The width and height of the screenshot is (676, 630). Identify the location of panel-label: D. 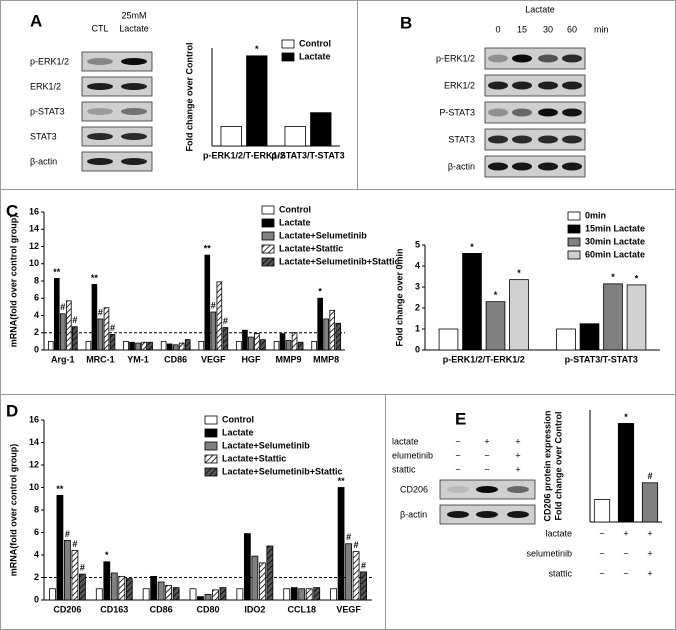
(12, 410).